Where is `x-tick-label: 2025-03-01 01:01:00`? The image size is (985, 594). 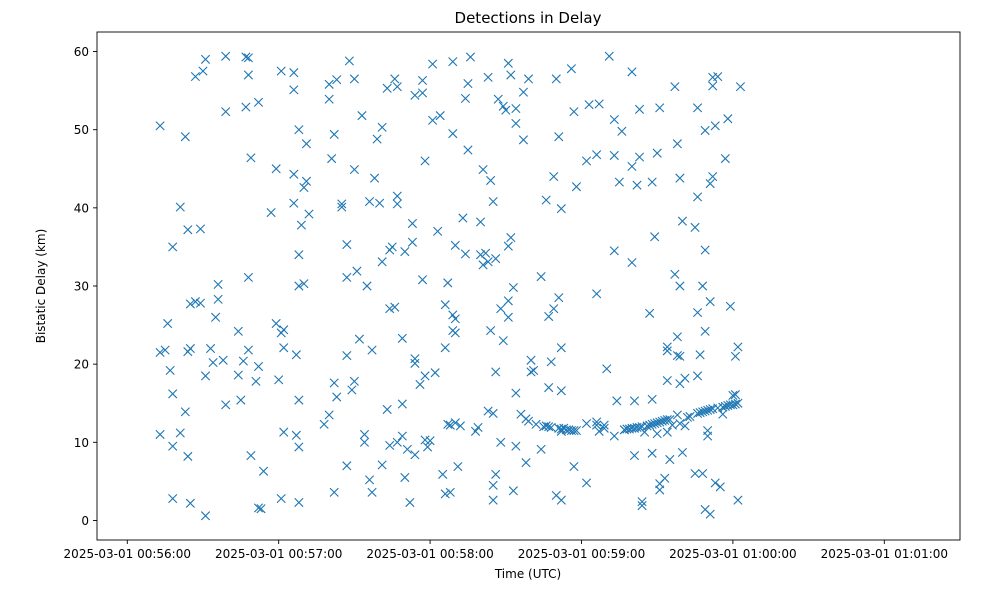 x-tick-label: 2025-03-01 01:01:00 is located at coordinates (884, 554).